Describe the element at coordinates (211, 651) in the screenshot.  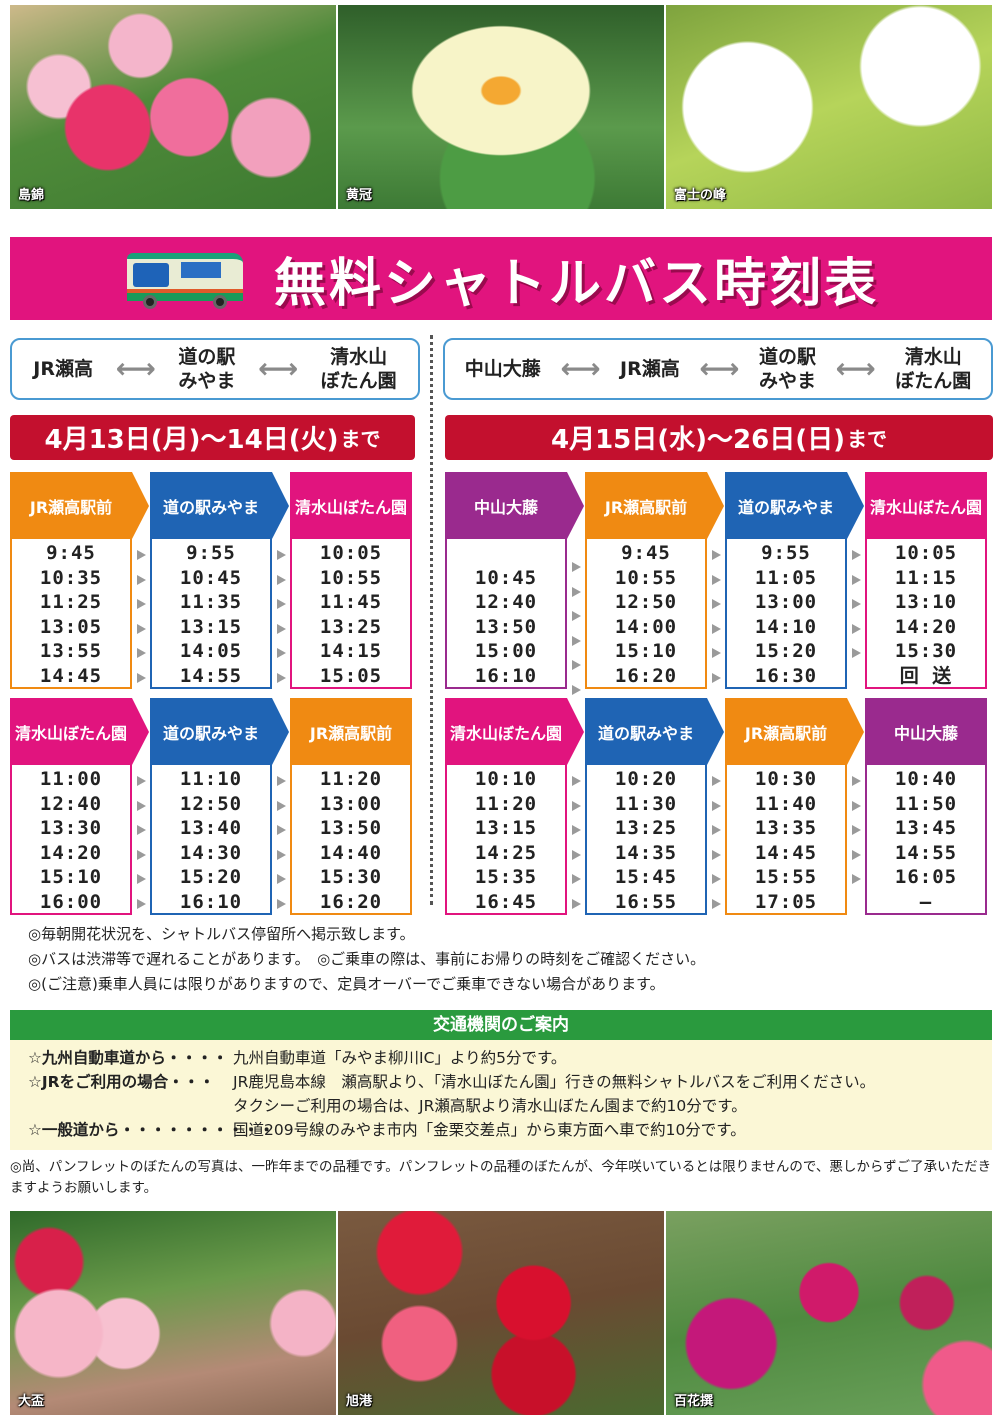
I see `departure-time: 14:05` at that location.